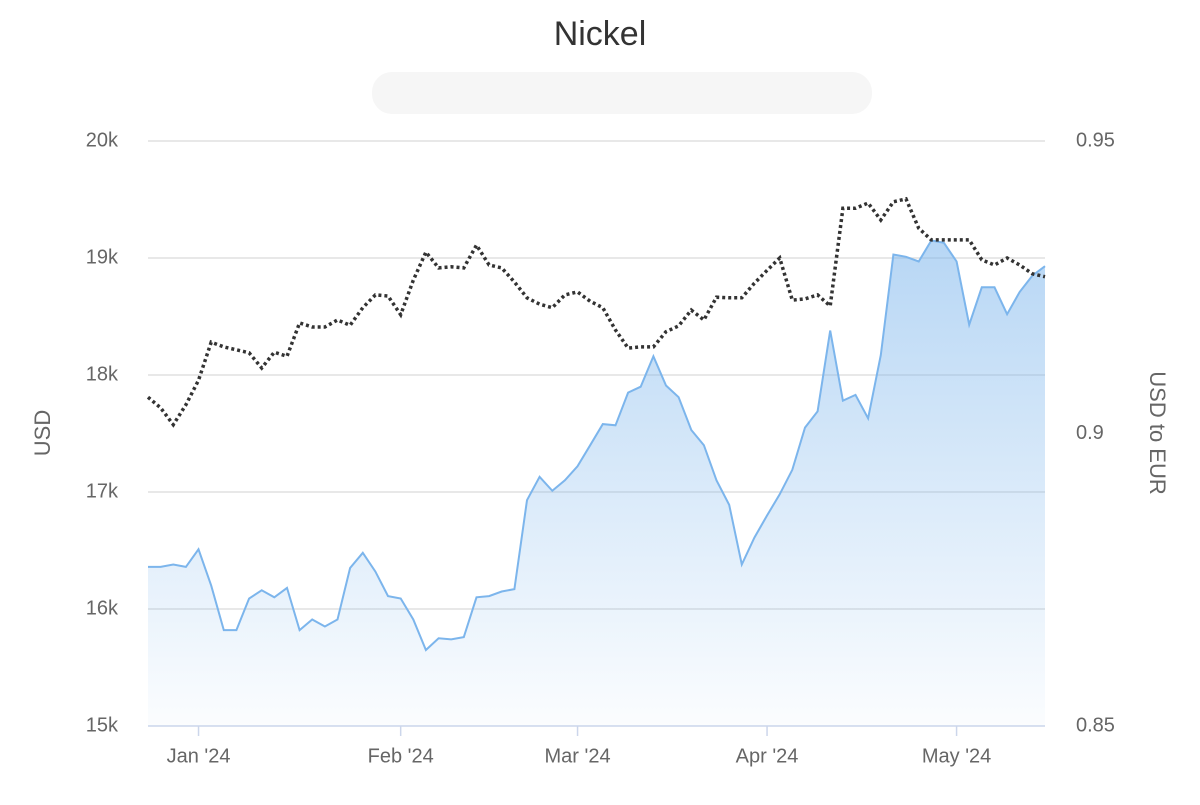 Image resolution: width=1200 pixels, height=805 pixels. Describe the element at coordinates (102, 374) in the screenshot. I see `y-tick-label: 18k` at that location.